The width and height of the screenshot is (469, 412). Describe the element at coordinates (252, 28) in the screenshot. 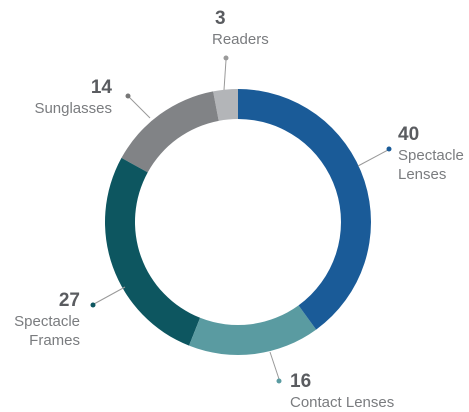

I see `segment-label: 3 Readers` at that location.